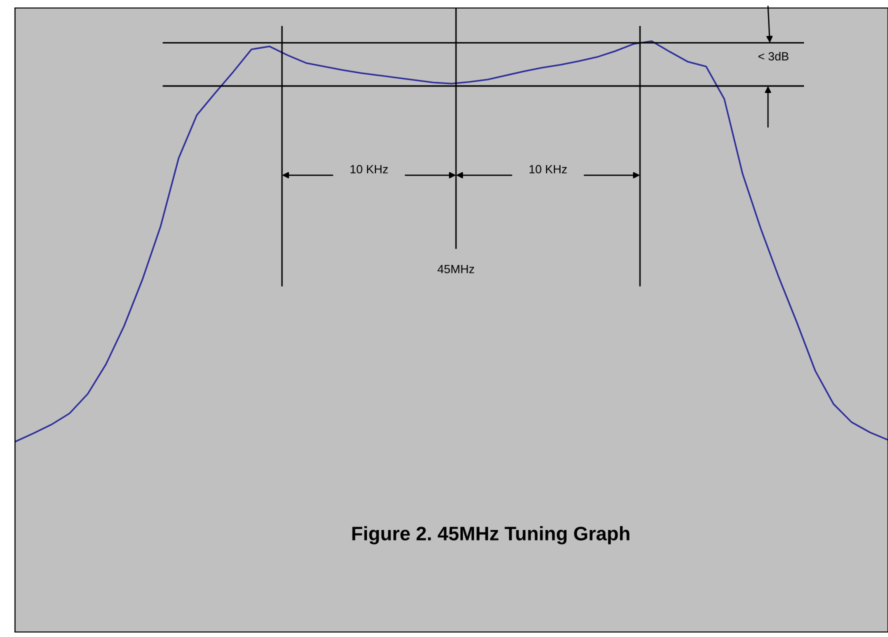 The height and width of the screenshot is (637, 888). I want to click on annotation: 45MHz, so click(456, 269).